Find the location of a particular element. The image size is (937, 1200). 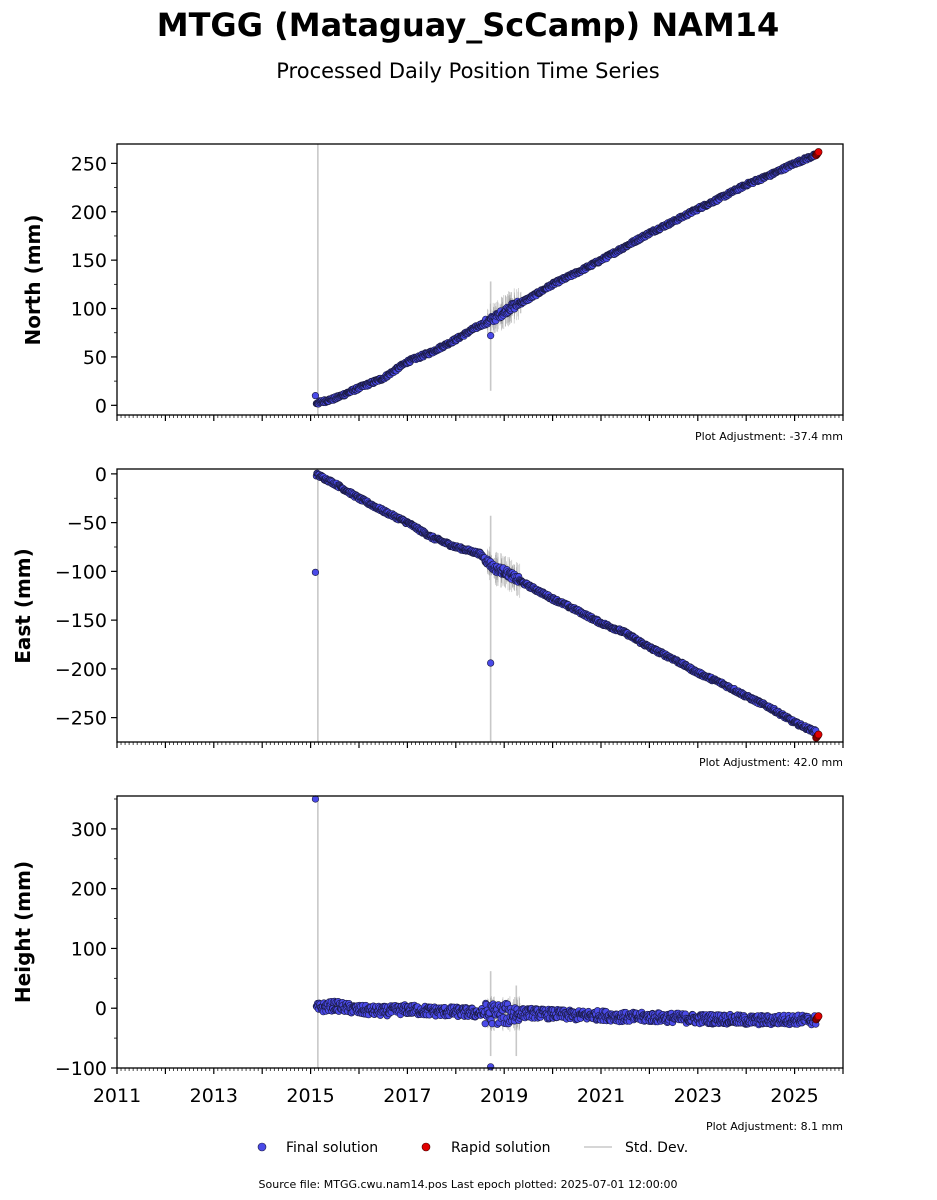

legend-final-marker is located at coordinates (262, 1147).